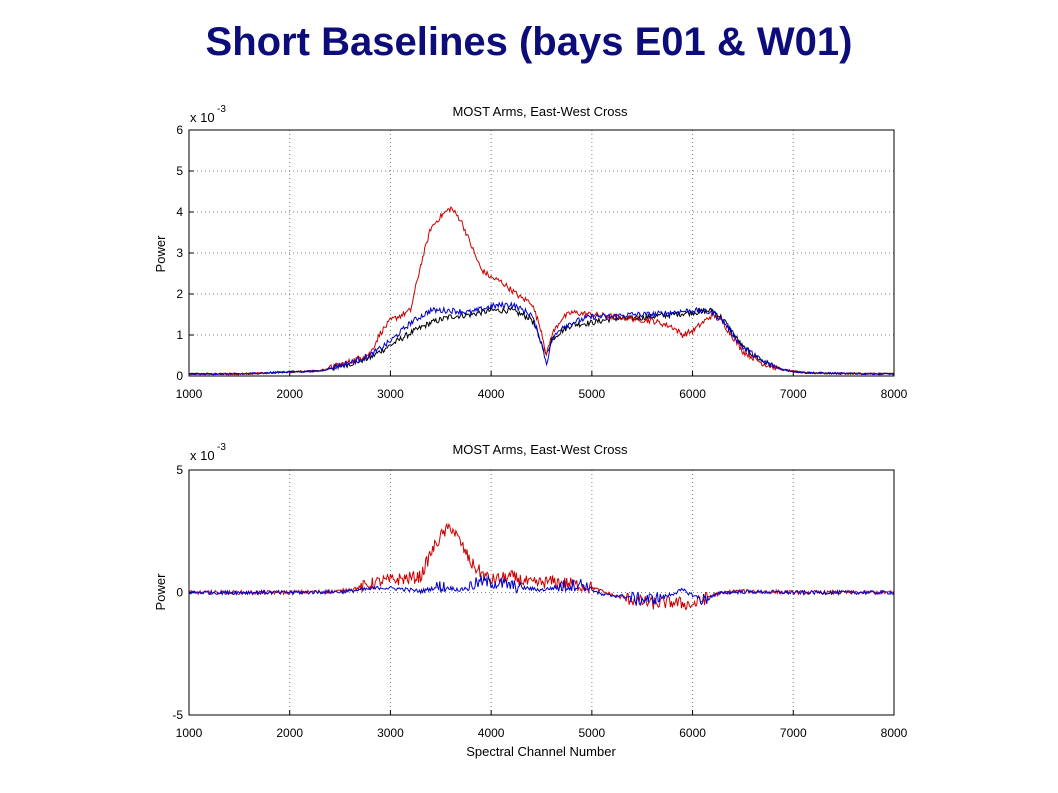  Describe the element at coordinates (179, 212) in the screenshot. I see `y-tick-label: 4` at that location.